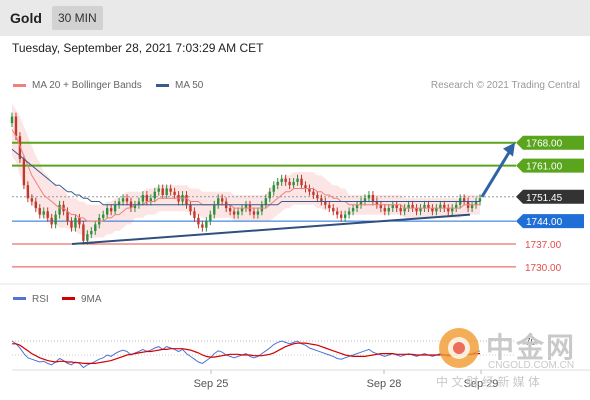  I want to click on level-label-5: 1730.00, so click(543, 268).